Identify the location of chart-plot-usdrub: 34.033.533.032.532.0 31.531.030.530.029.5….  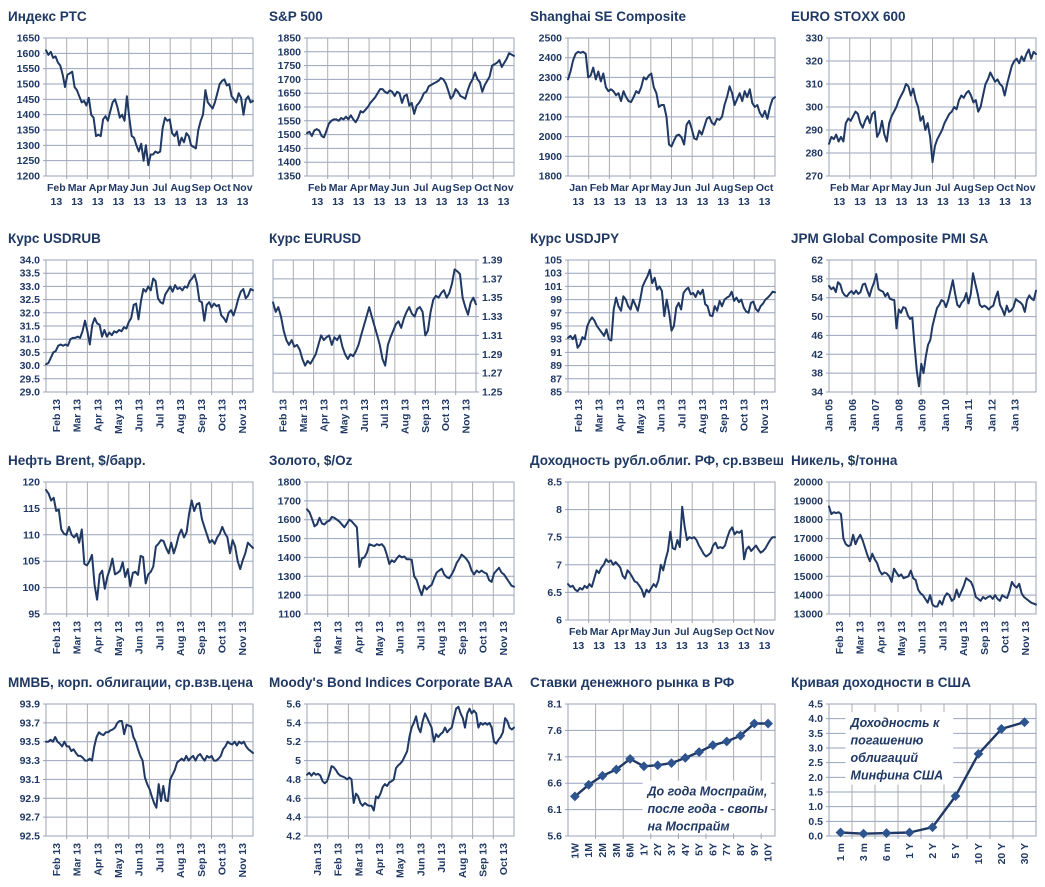
(137, 344).